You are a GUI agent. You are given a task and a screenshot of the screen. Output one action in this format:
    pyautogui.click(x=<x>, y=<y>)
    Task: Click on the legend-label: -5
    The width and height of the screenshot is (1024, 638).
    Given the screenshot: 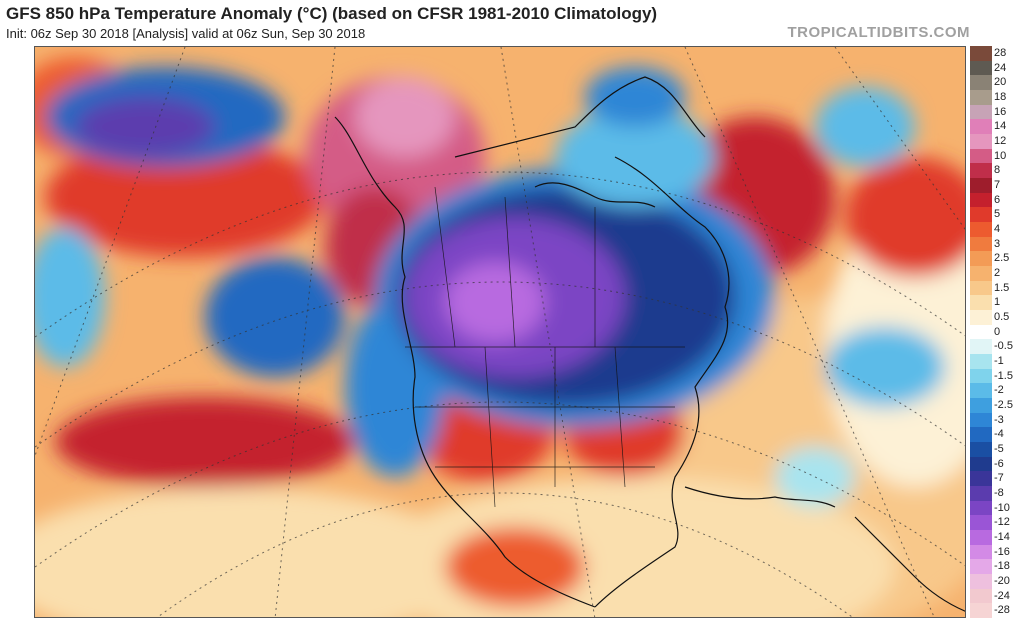 What is the action you would take?
    pyautogui.click(x=999, y=449)
    